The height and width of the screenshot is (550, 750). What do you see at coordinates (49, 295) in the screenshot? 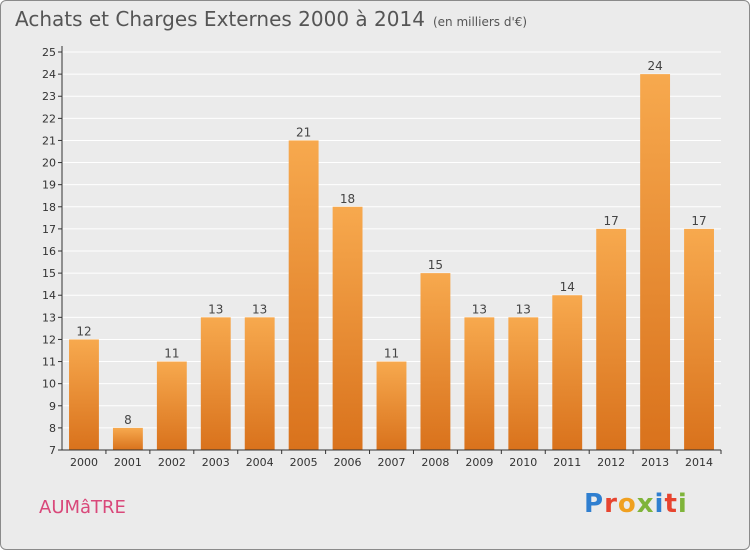
I see `y-tick-label: 14` at bounding box center [49, 295].